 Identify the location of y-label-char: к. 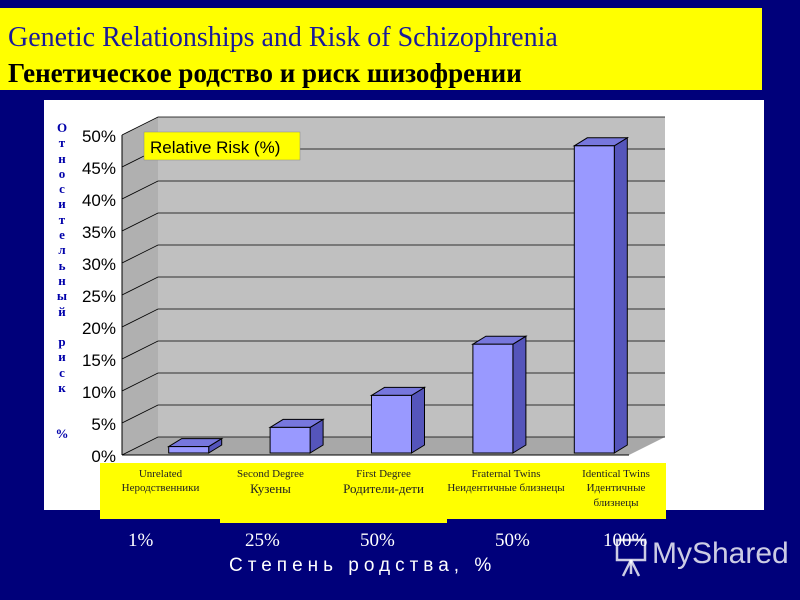
(62, 388).